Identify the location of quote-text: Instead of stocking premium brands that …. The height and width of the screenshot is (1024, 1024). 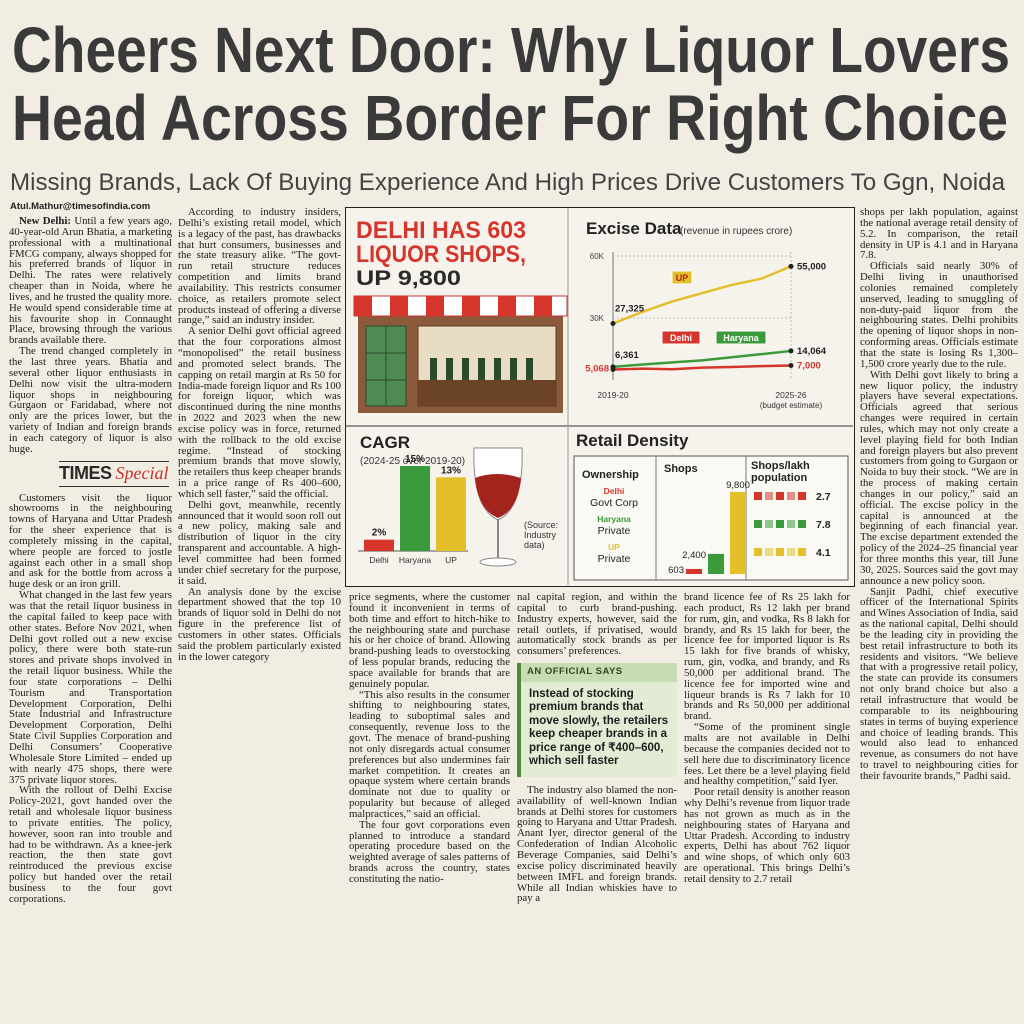
(599, 727).